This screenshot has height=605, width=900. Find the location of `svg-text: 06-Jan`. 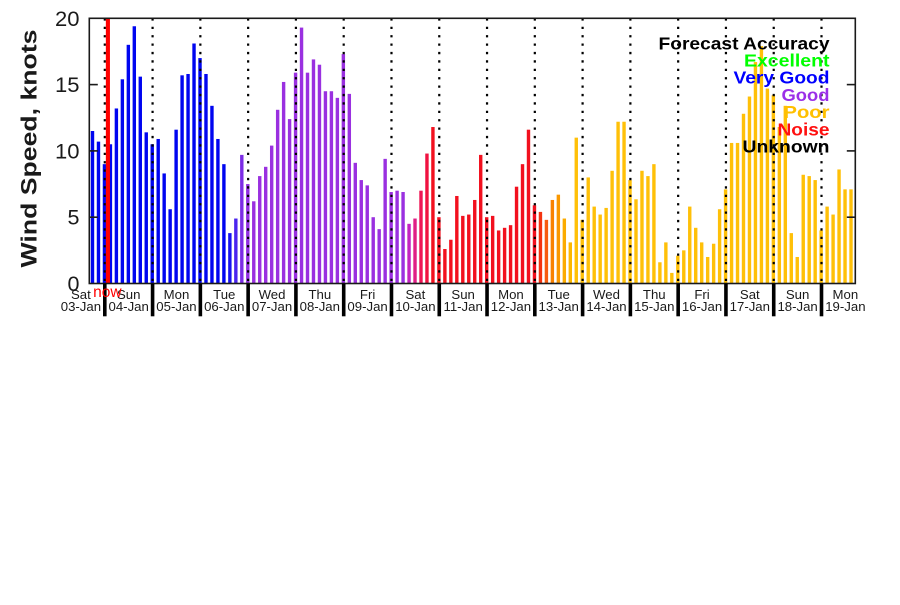

svg-text: 06-Jan is located at coordinates (224, 306).